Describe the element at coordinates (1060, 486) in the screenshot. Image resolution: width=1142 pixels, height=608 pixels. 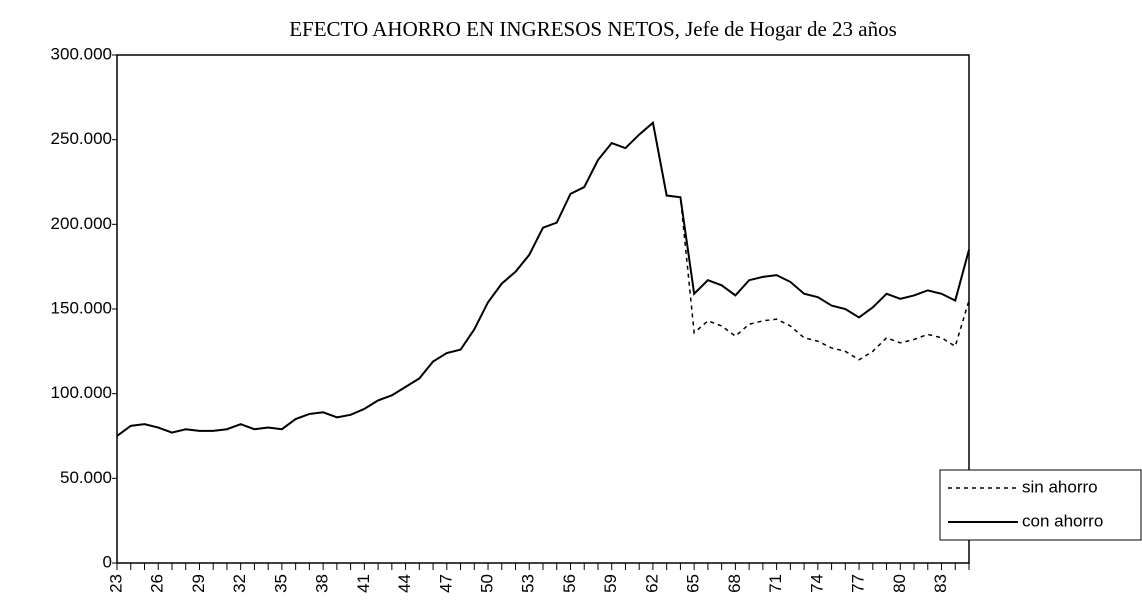
I see `legend-label: sin ahorro` at that location.